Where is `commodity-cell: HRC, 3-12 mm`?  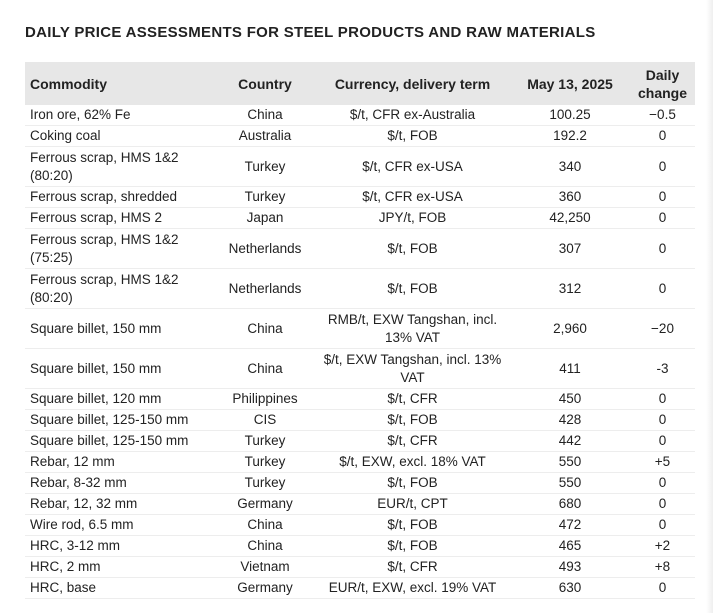 commodity-cell: HRC, 3-12 mm is located at coordinates (120, 546).